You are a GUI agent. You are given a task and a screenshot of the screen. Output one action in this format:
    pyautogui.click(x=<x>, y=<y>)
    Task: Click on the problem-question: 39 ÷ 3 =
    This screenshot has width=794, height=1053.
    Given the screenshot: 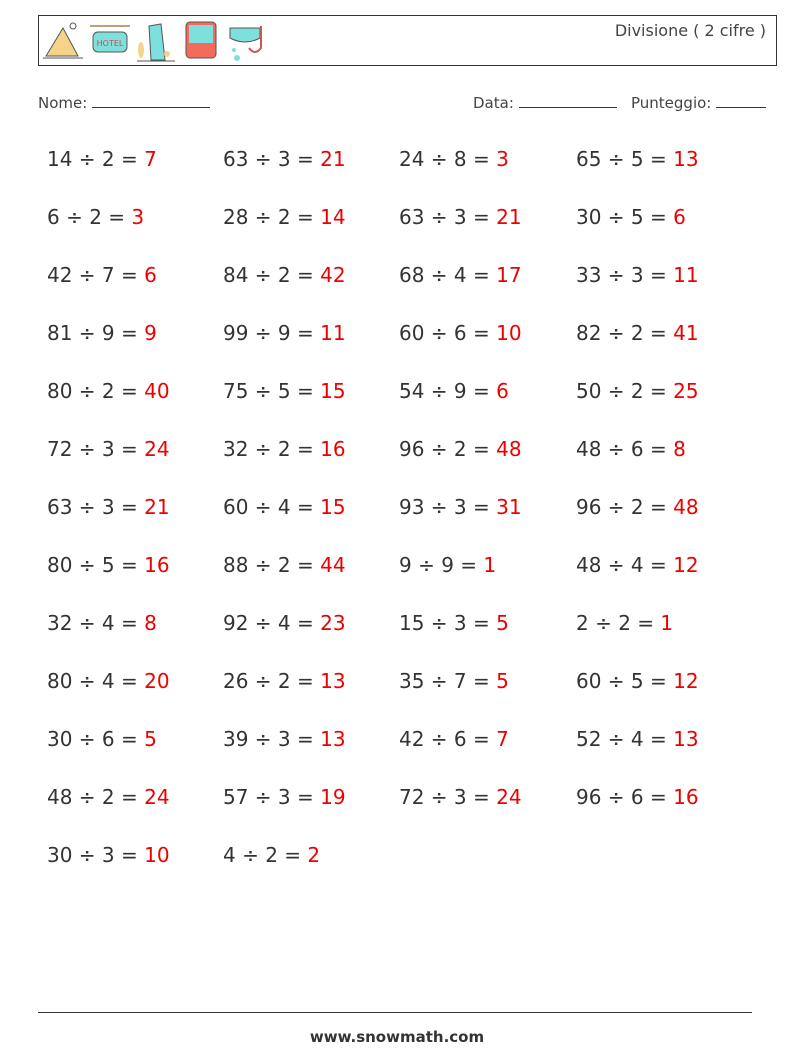 What is the action you would take?
    pyautogui.click(x=272, y=739)
    